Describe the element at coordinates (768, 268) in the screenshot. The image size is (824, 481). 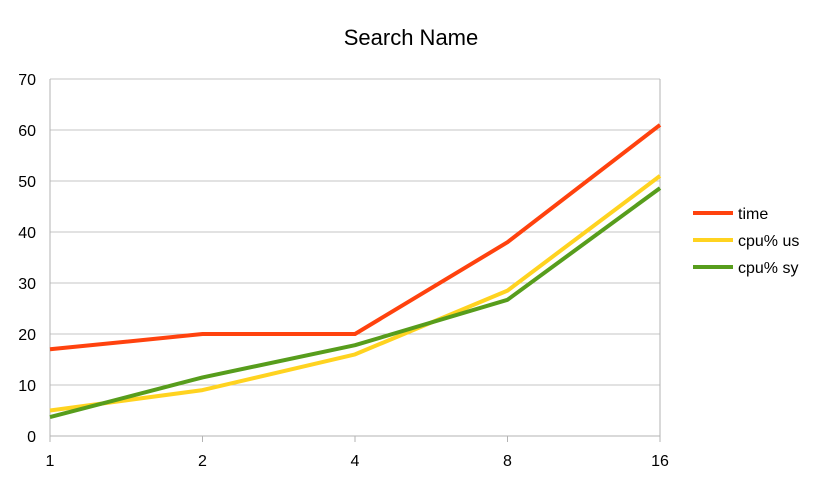
I see `legend-label: cpu% sy` at that location.